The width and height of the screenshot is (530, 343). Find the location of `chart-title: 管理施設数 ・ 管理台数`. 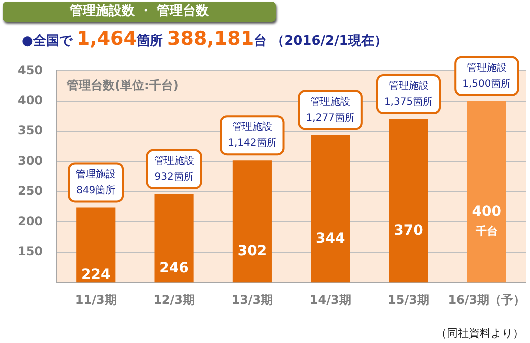

chart-title: 管理施設数 ・ 管理台数 is located at coordinates (139, 12).